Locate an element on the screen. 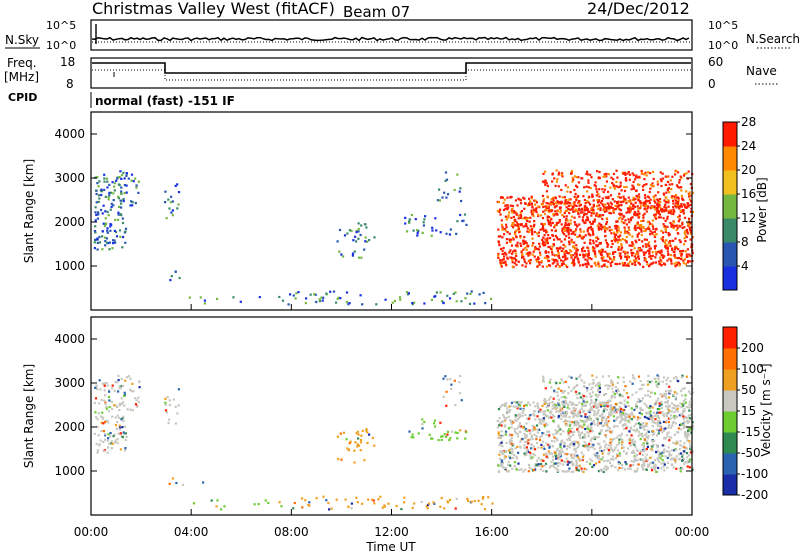  x-tick-label: 00:00 is located at coordinates (91, 532).